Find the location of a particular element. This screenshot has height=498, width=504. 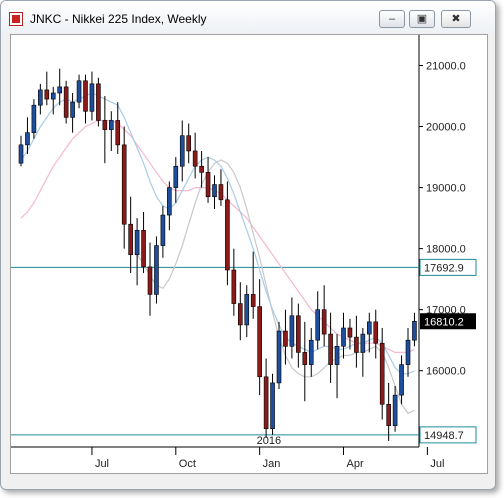

title-bar: JNKC - Nikkei 225 Index, Weekly – ▣ ✖ is located at coordinates (248, 17).